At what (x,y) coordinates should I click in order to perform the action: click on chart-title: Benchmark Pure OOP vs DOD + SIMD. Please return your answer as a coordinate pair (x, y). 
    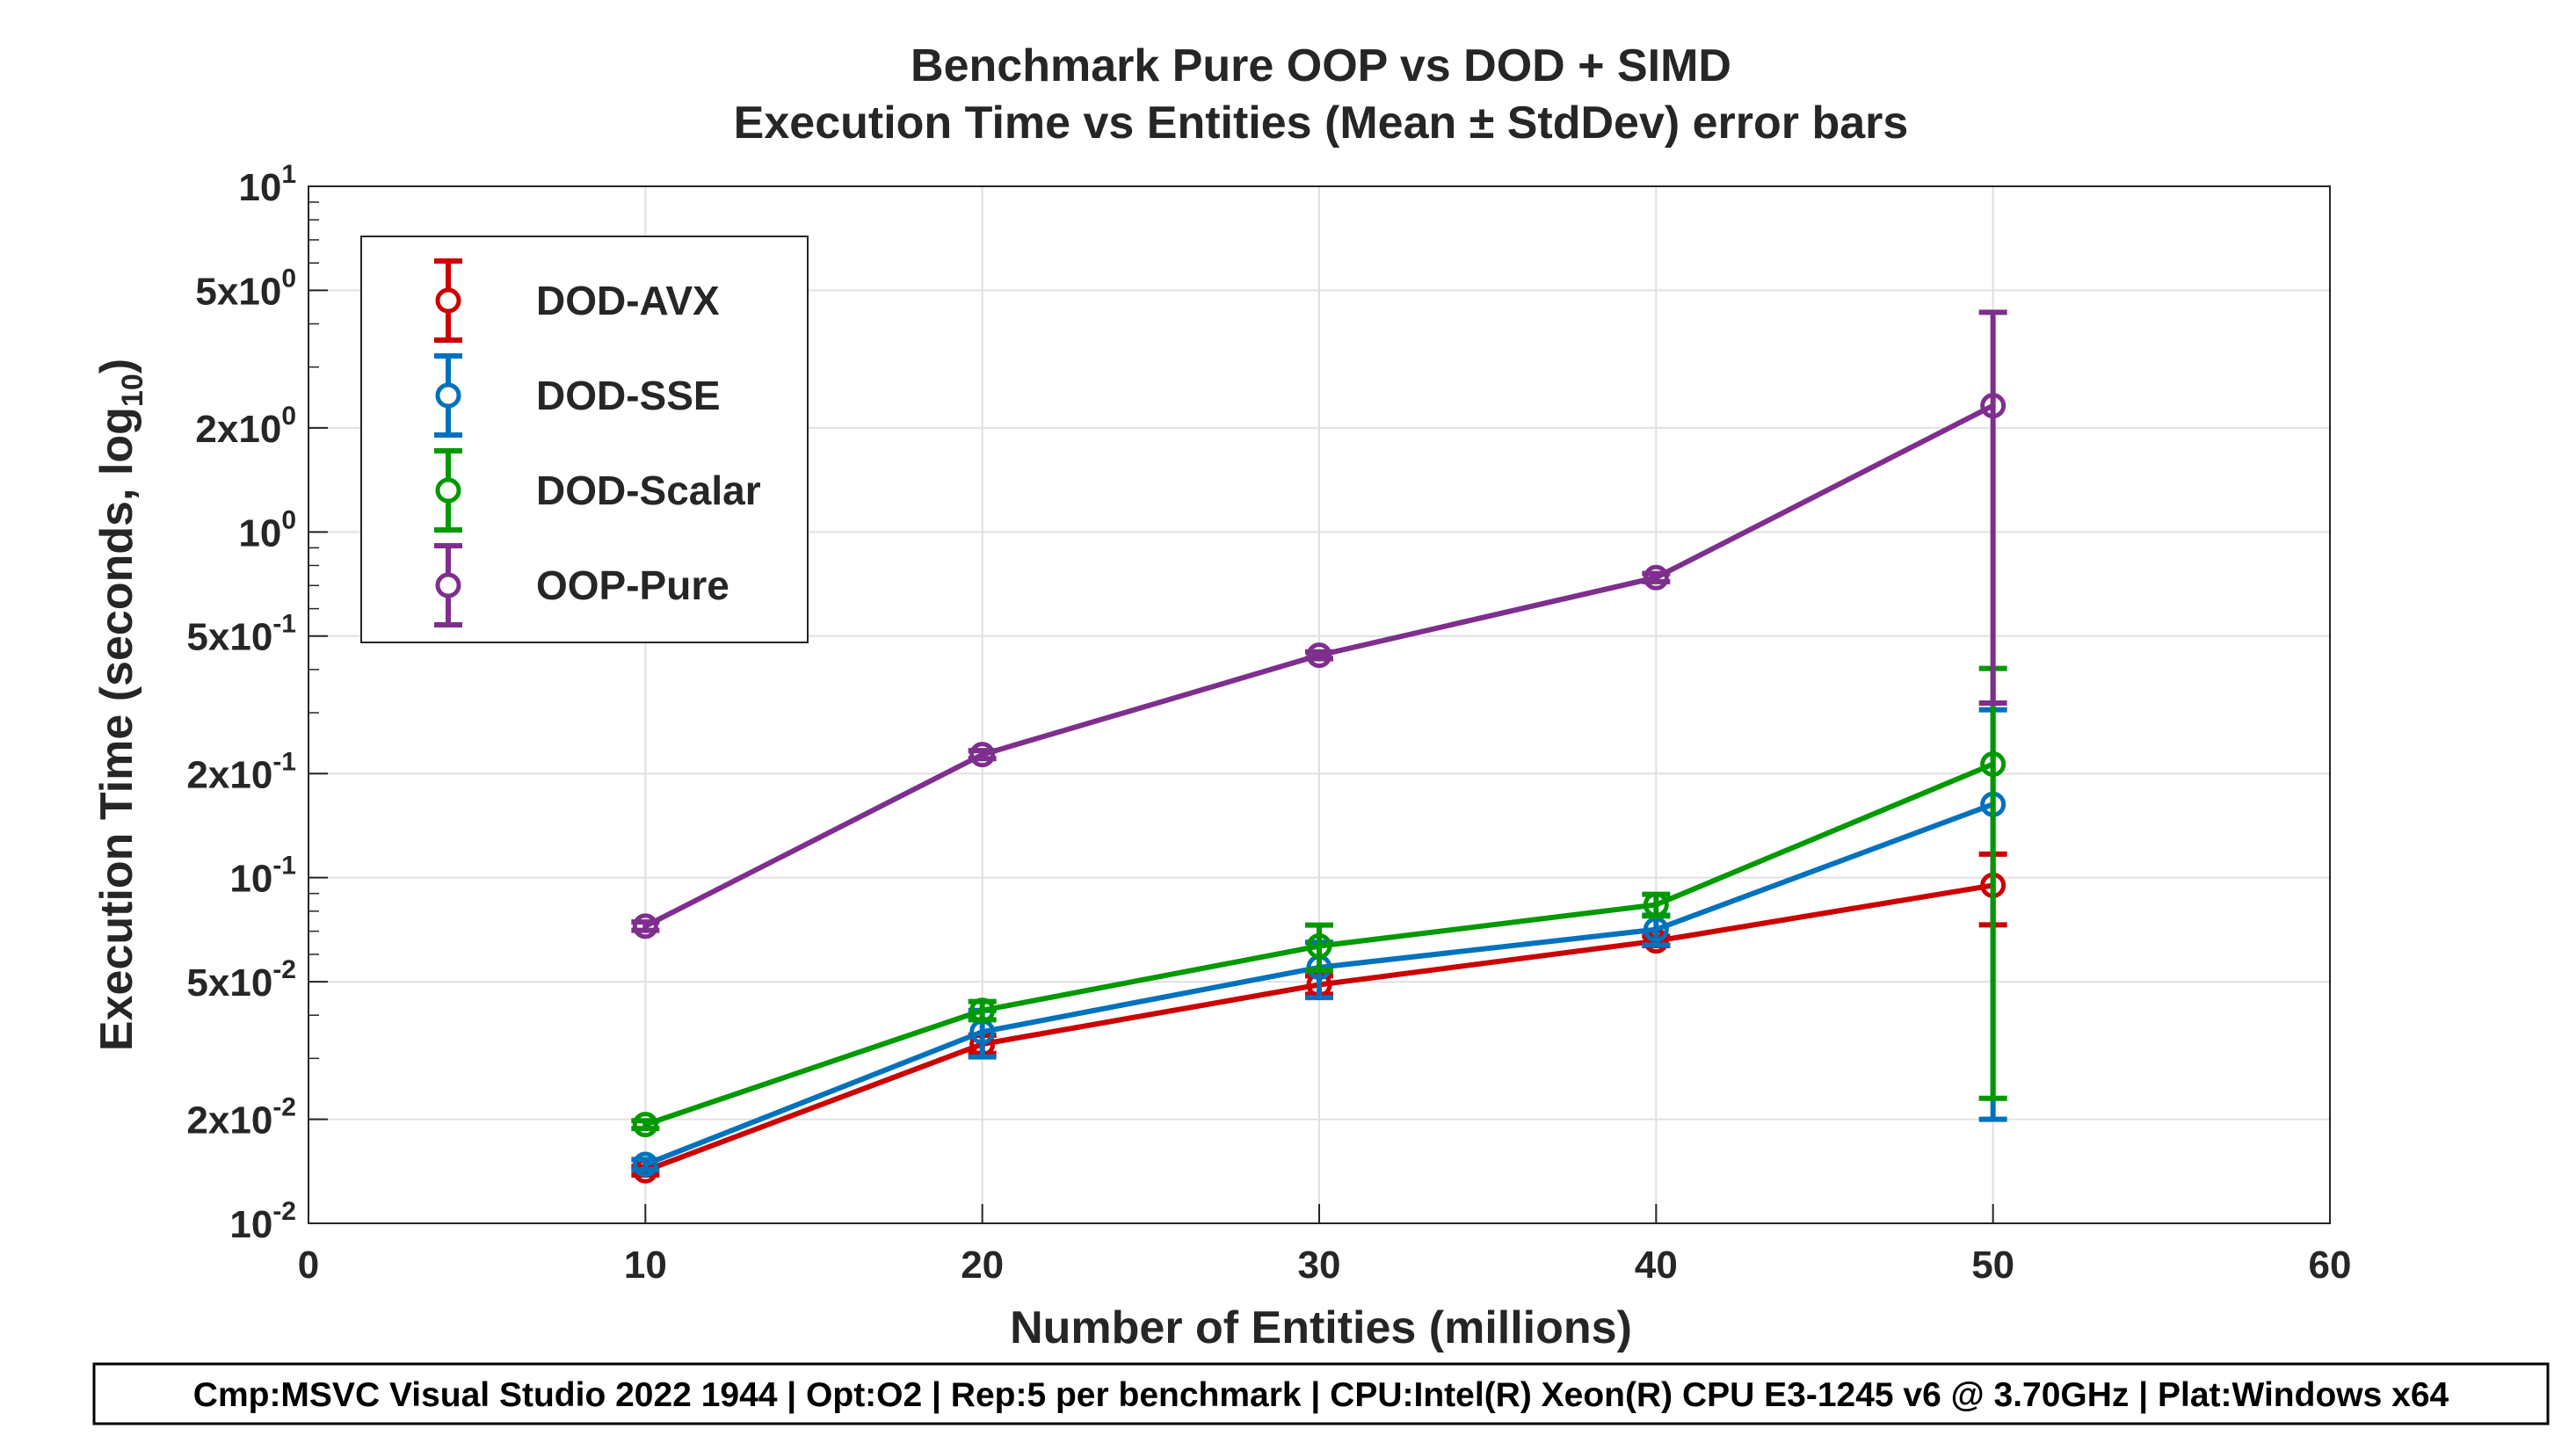
    Looking at the image, I should click on (1321, 65).